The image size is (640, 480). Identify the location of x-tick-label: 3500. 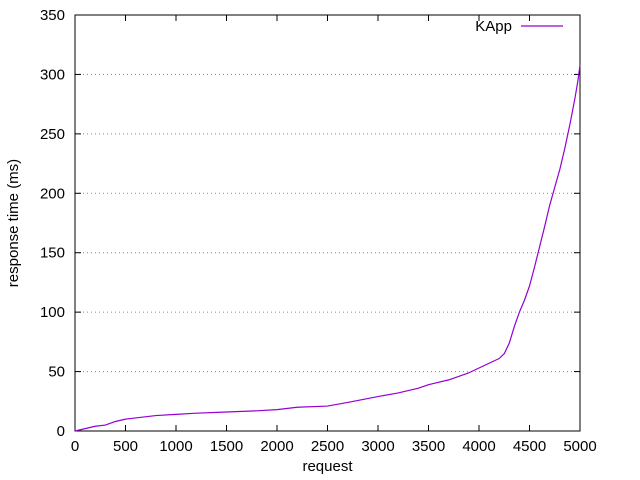
(428, 446).